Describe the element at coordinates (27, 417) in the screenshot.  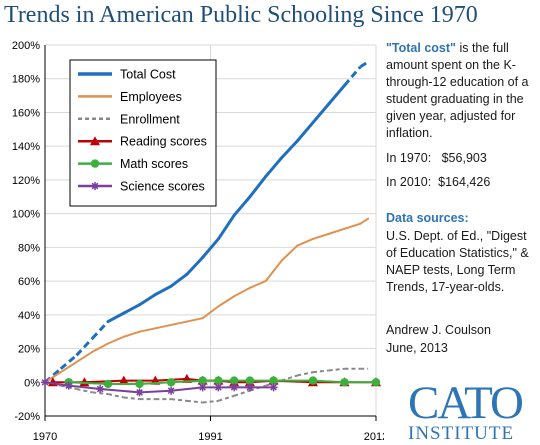
I see `y-tick-label: -20%` at that location.